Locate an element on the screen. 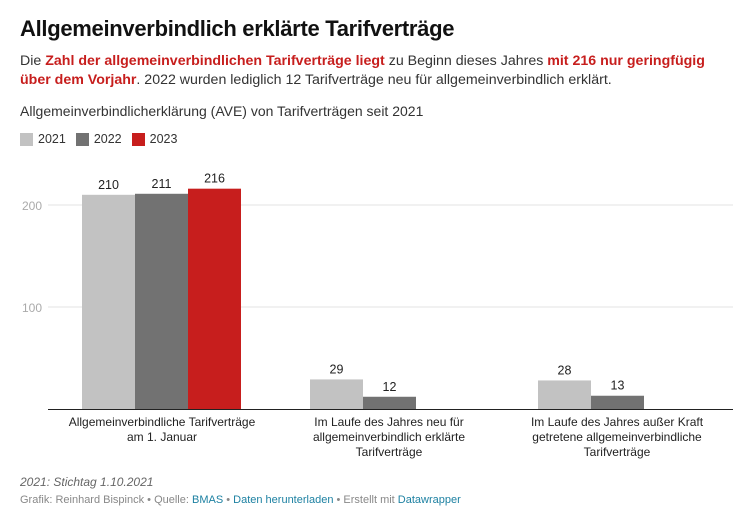  y-tick-label: 100 is located at coordinates (32, 308).